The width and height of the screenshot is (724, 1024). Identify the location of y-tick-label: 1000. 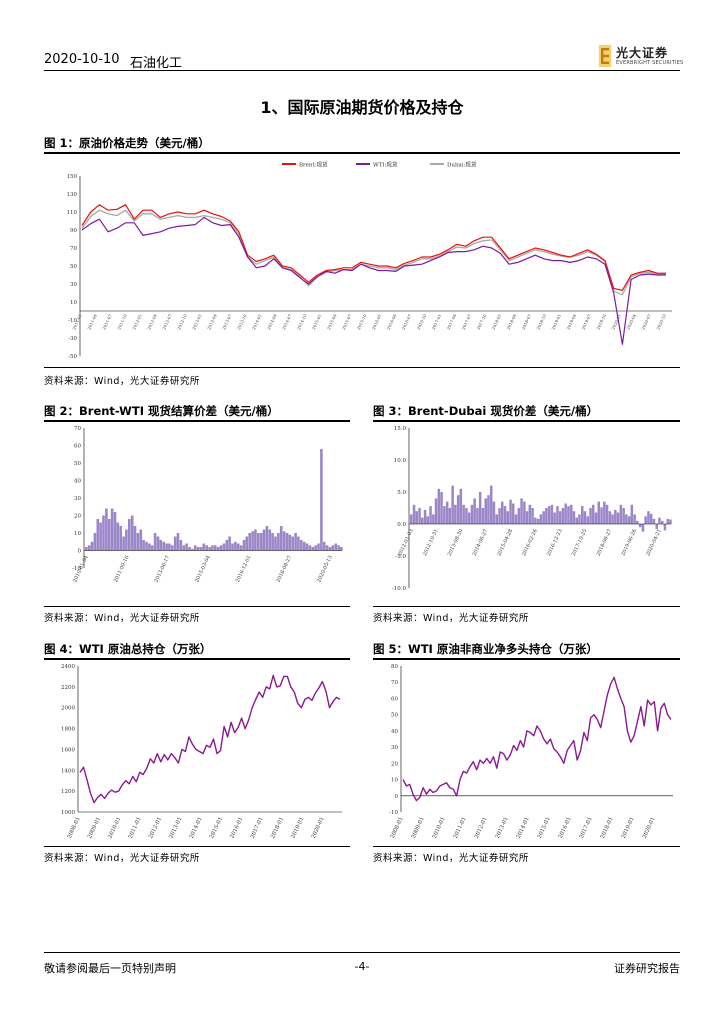
(68, 813).